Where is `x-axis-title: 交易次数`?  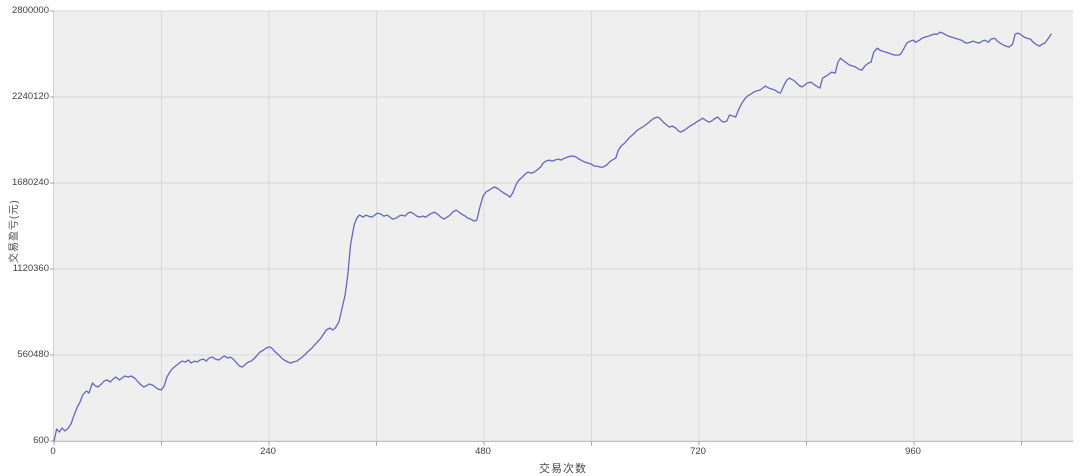 x-axis-title: 交易次数 is located at coordinates (563, 469).